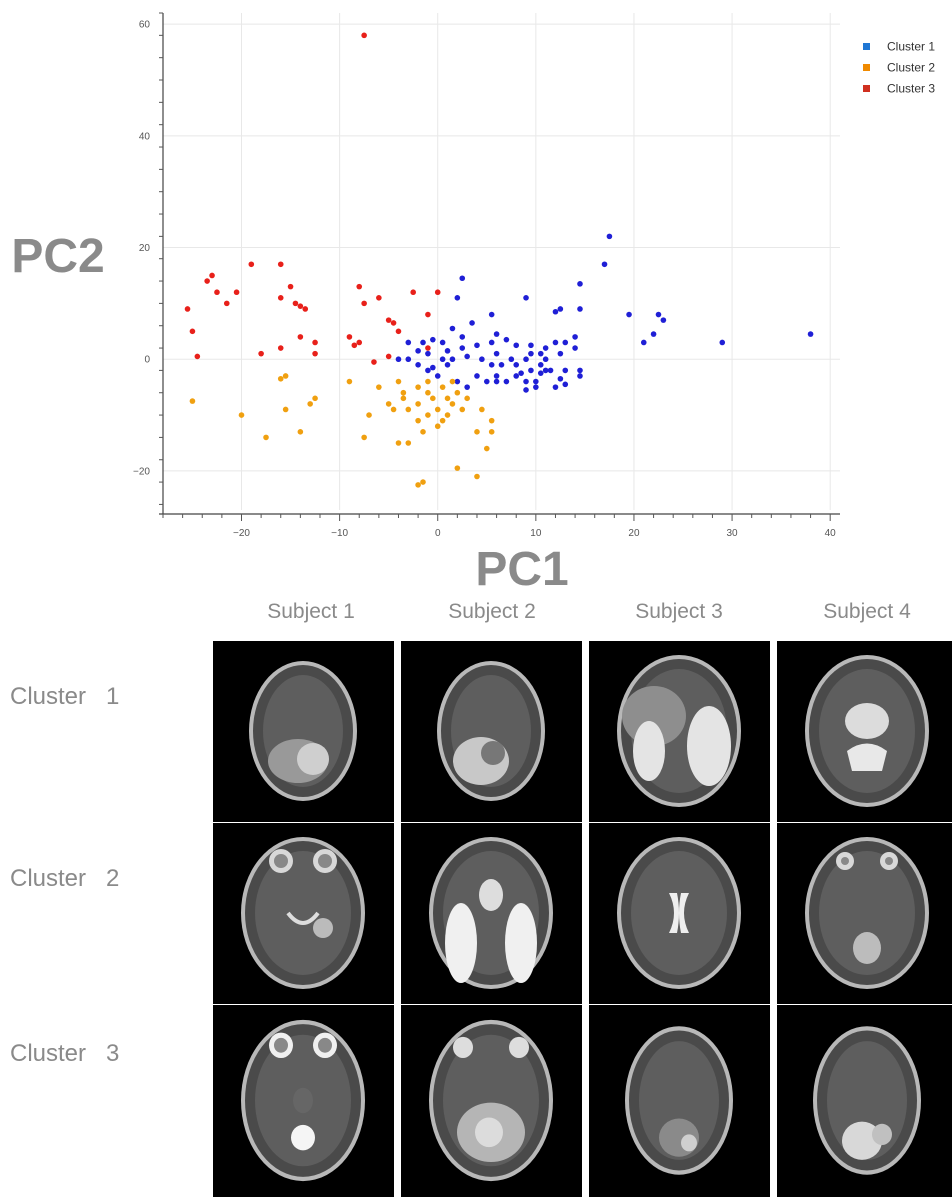 Image resolution: width=952 pixels, height=1197 pixels. Describe the element at coordinates (492, 611) in the screenshot. I see `column-header-subject-2: Subject 2` at that location.